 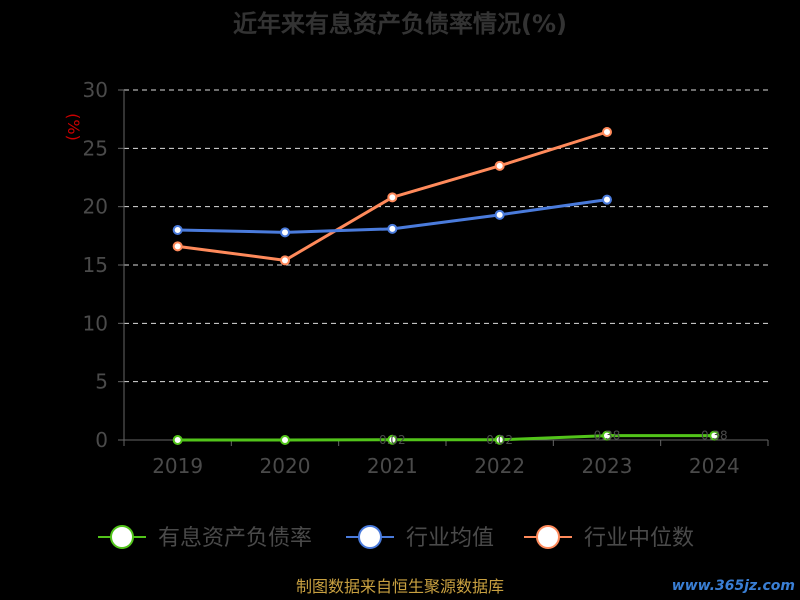 I want to click on series-0-point-2022, so click(x=499, y=439).